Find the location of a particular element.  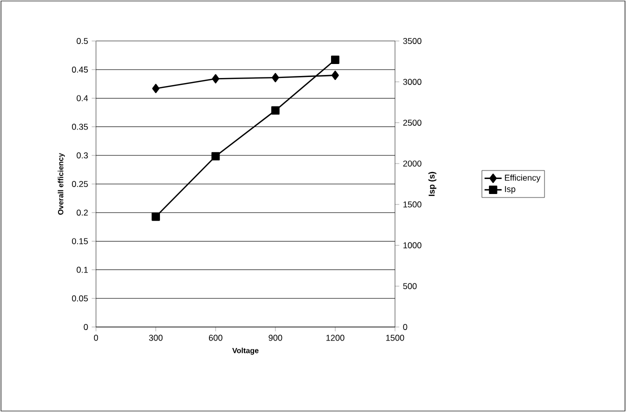

y-tick-label: 0.1 is located at coordinates (82, 269).